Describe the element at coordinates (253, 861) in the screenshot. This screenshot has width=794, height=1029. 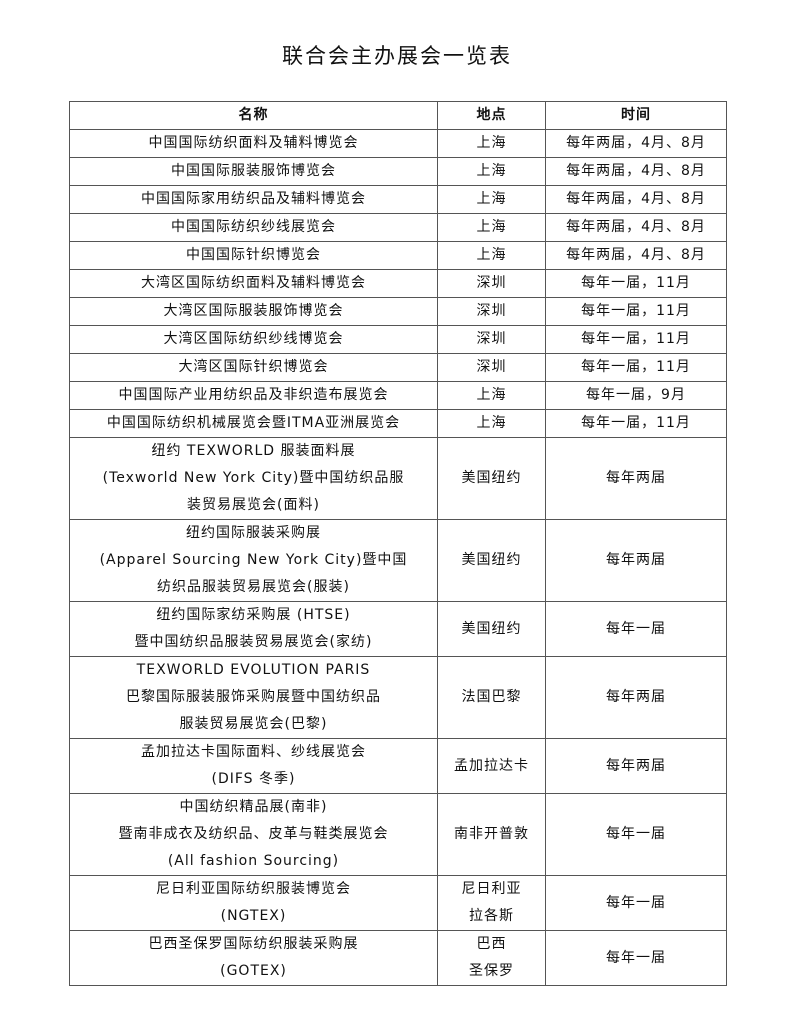
I see `exhibition-name-line: (All fashion Sourcing)` at that location.